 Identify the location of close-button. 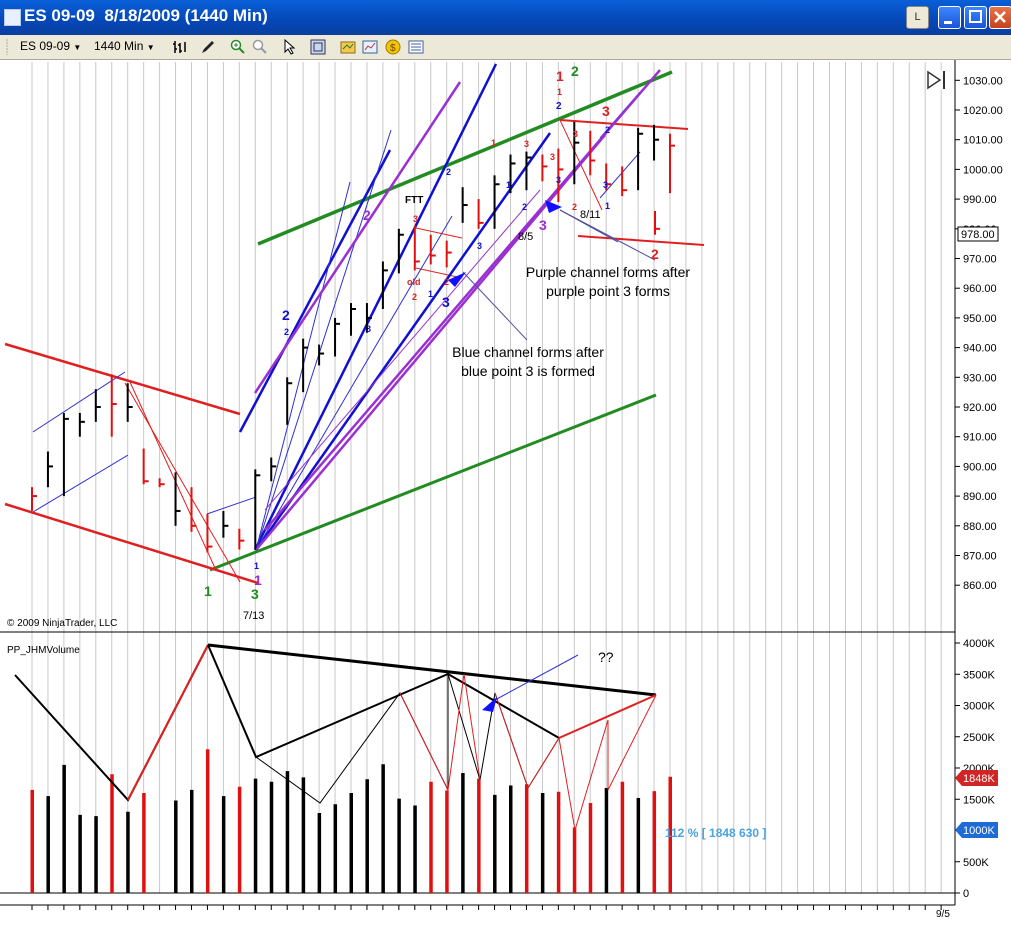
(1000, 17).